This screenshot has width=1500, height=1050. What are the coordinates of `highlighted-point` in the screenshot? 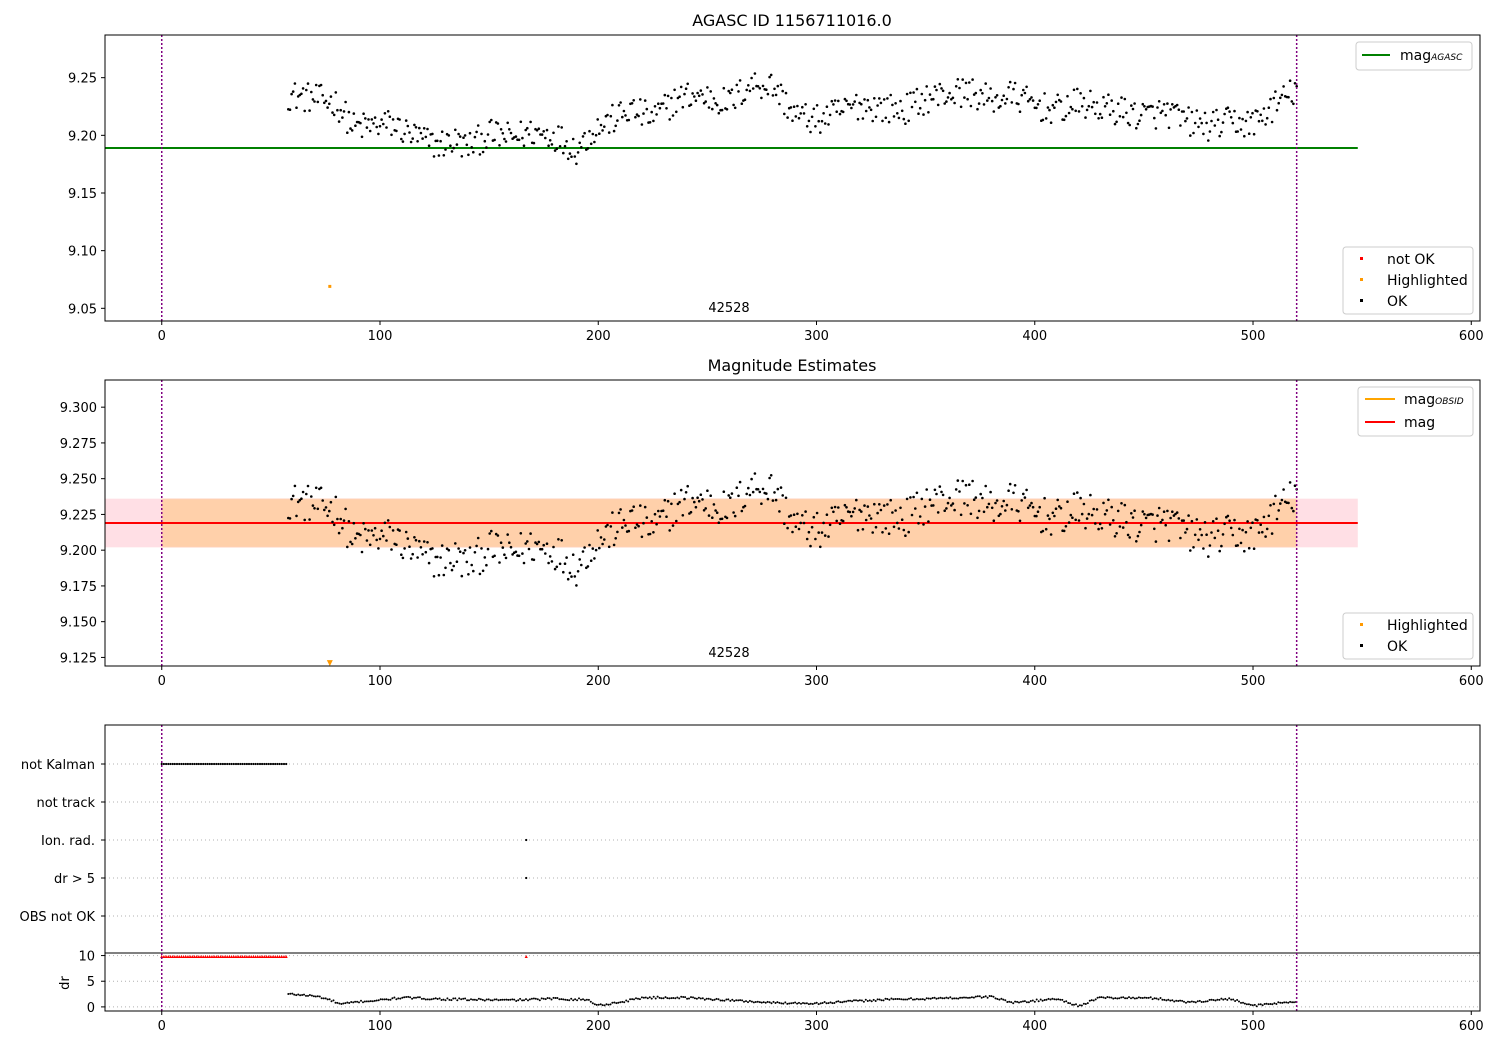 It's located at (329, 663).